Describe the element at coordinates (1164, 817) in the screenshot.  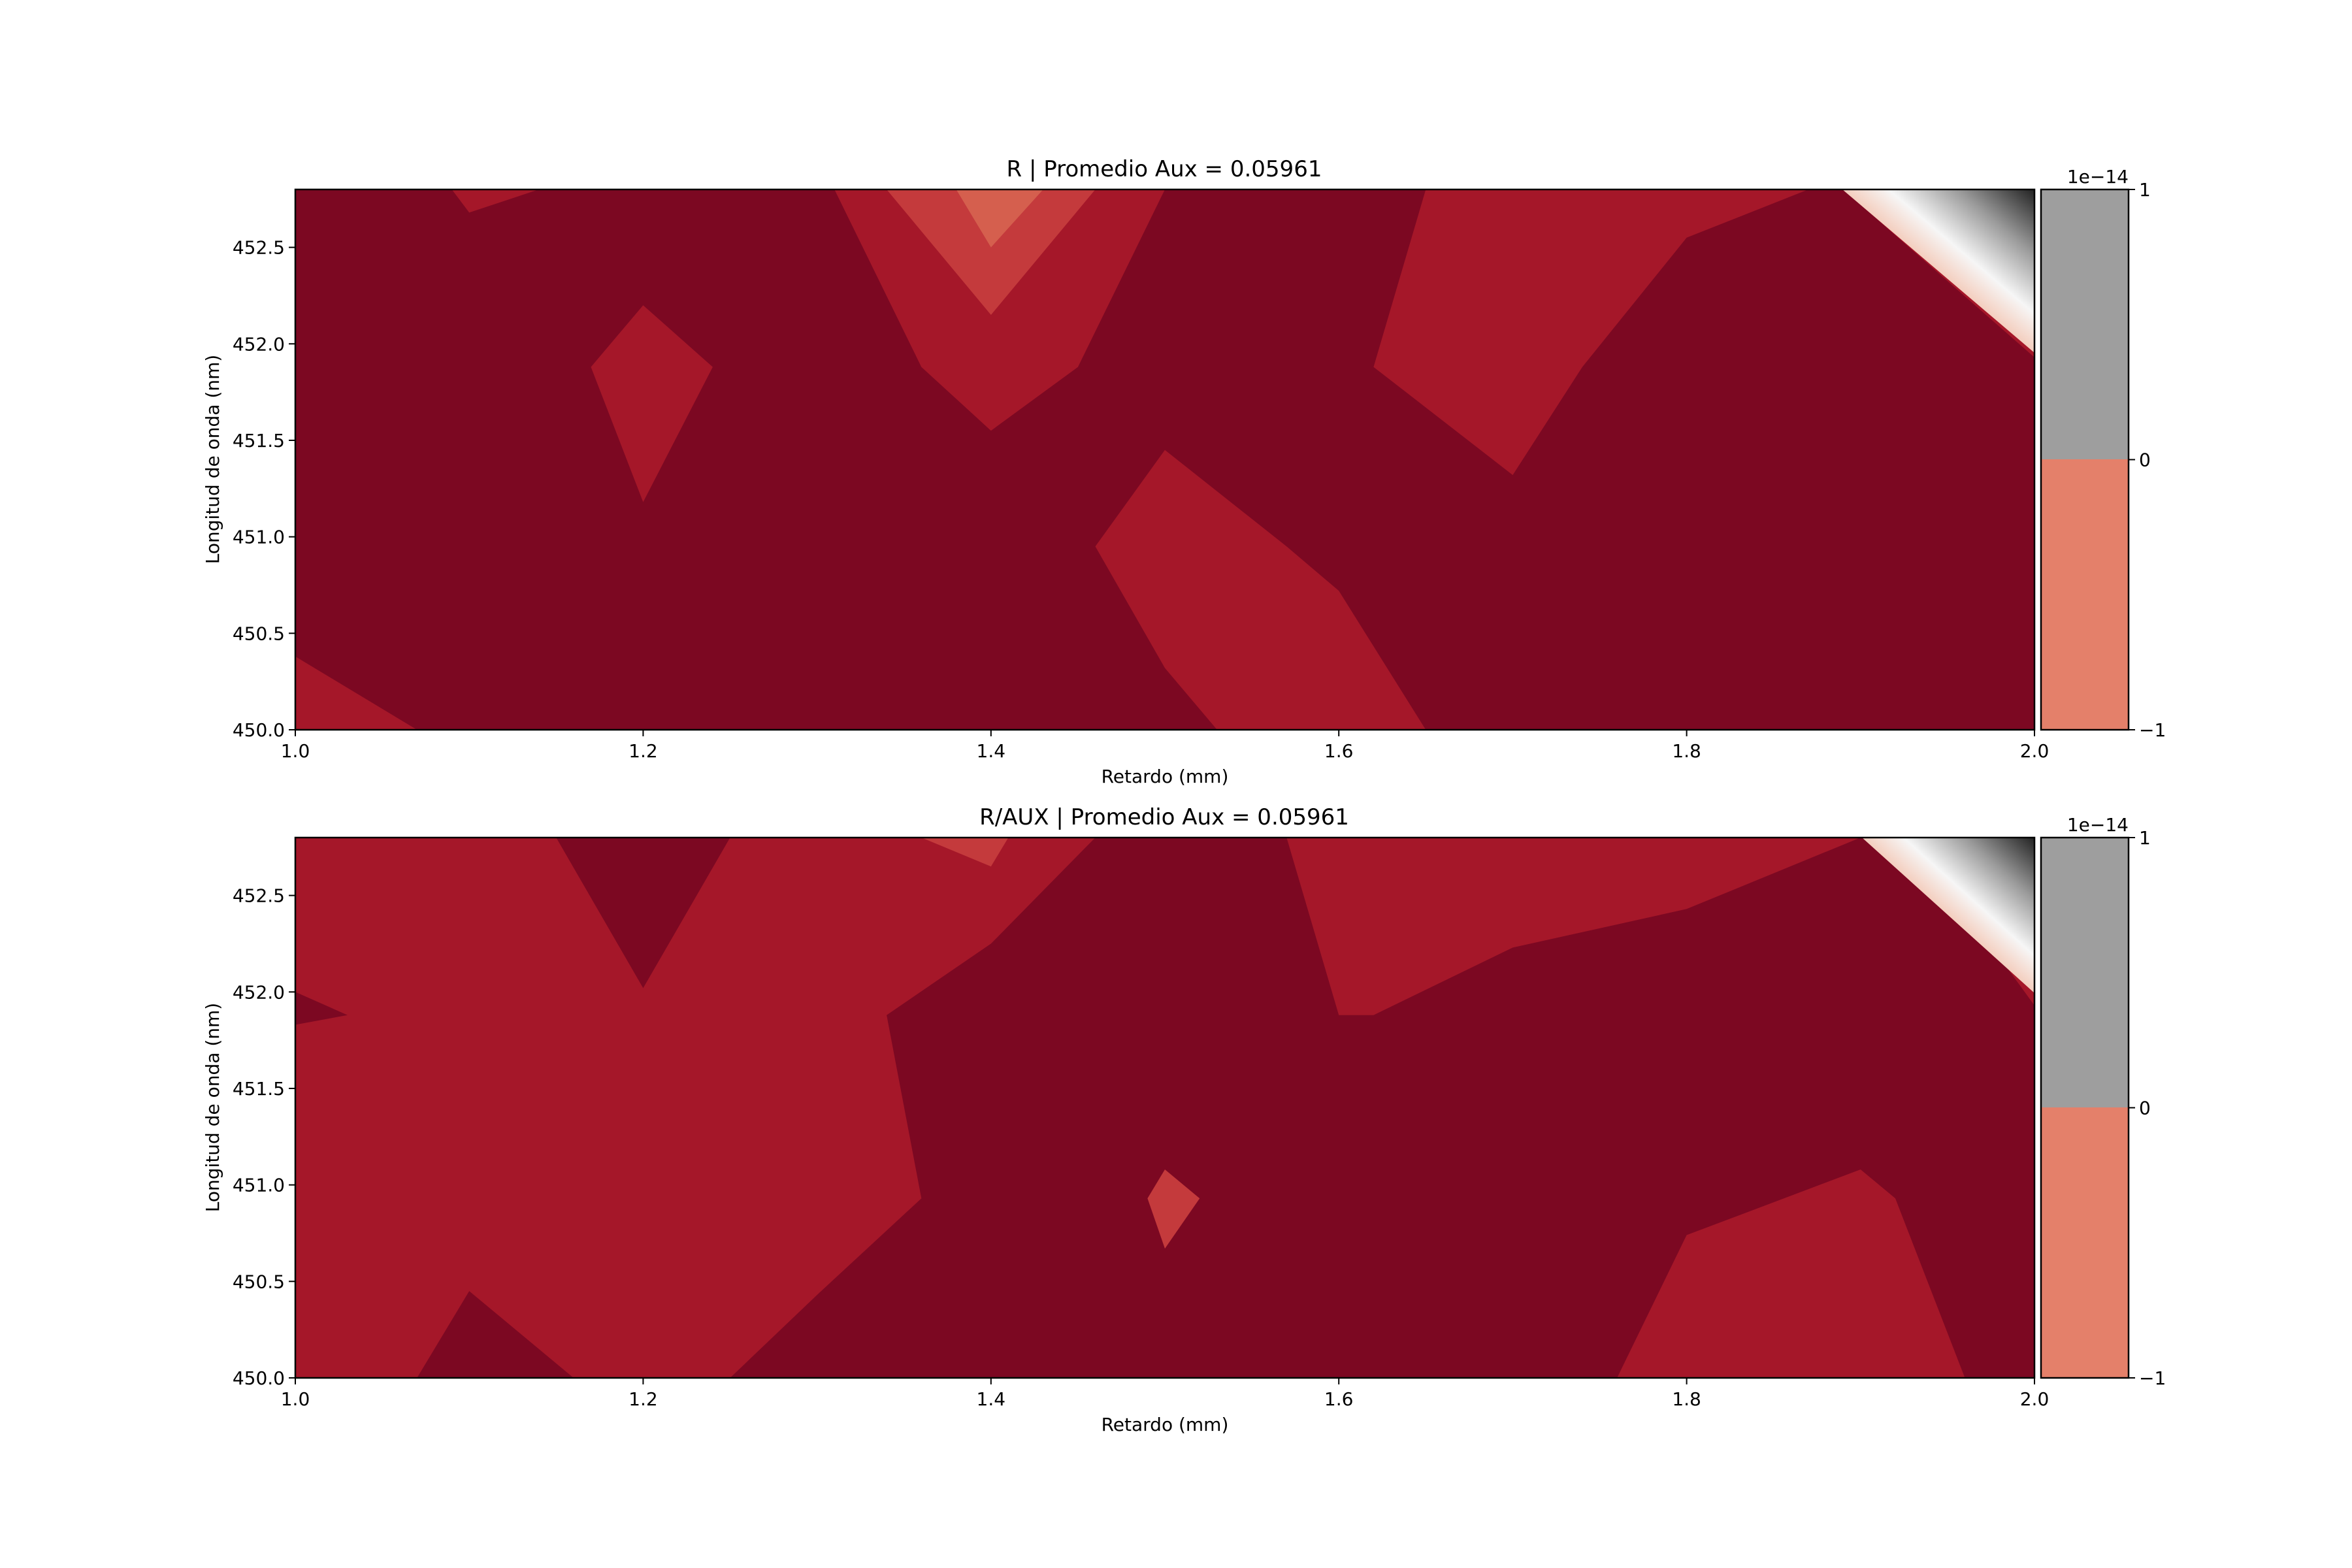
I see `chart-title: R/AUX | Promedio Aux = 0.05961` at that location.